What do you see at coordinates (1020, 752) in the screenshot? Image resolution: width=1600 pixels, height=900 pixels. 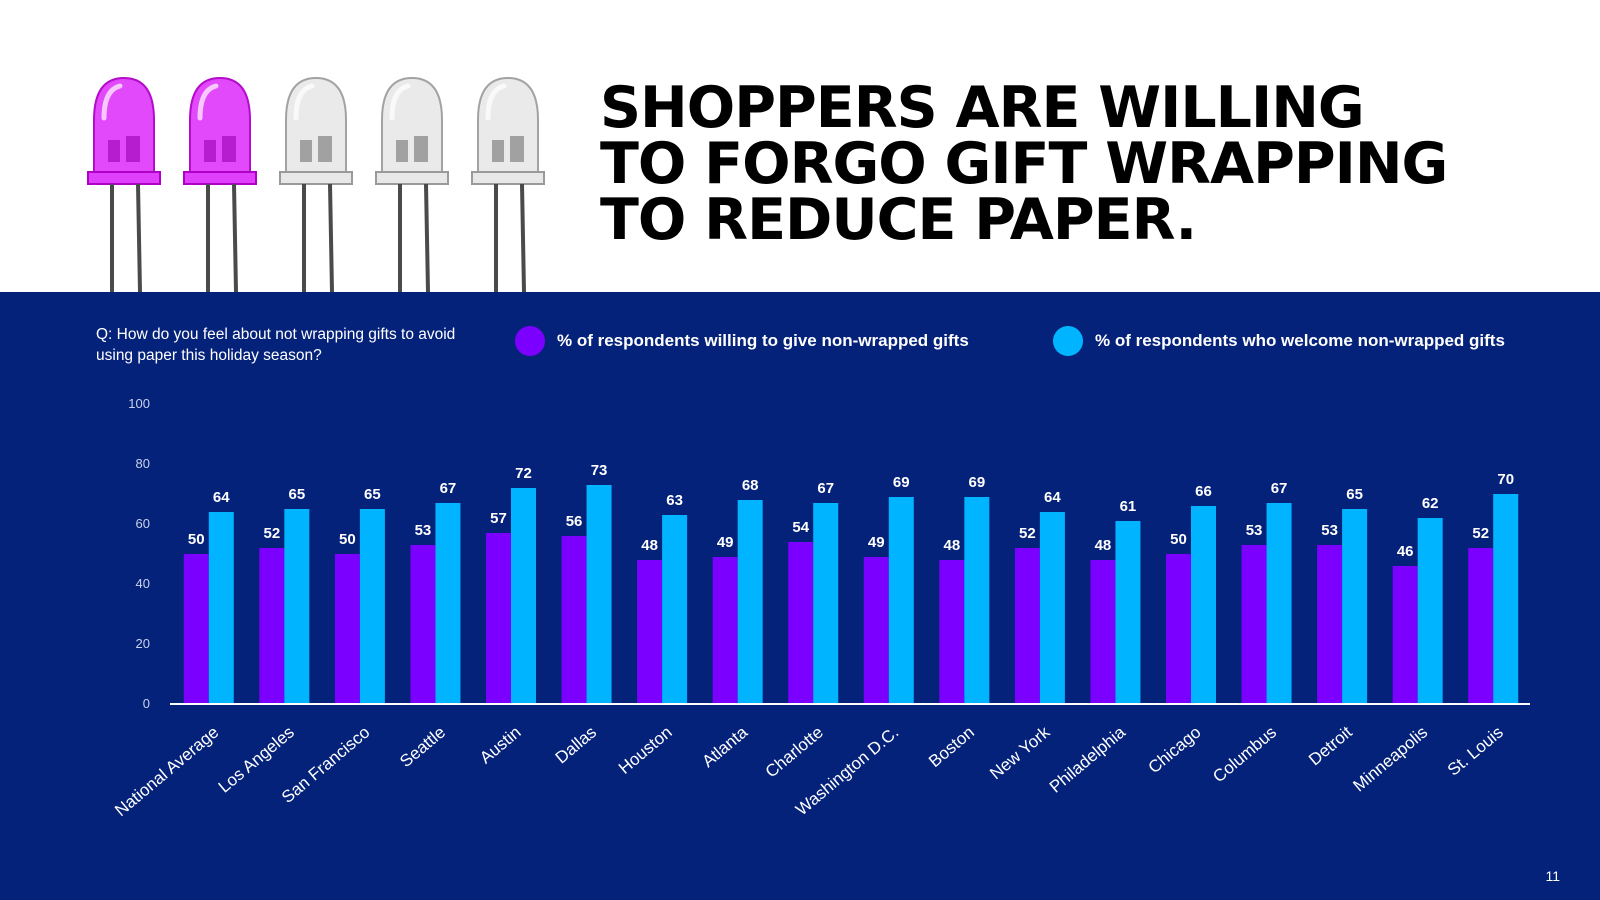 I see `x-category-label: New York` at bounding box center [1020, 752].